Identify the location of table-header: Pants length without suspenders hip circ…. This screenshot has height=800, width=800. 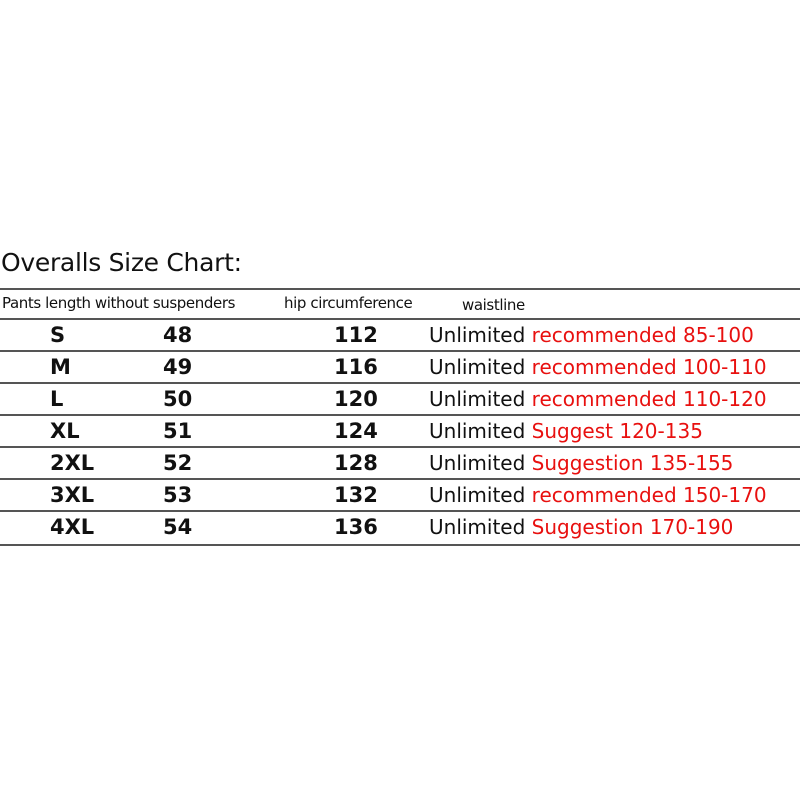
(400, 303).